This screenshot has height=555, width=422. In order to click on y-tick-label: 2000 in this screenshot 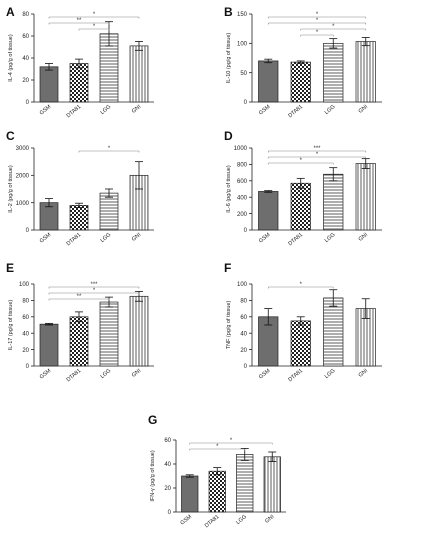, I will do `click(23, 177)`.